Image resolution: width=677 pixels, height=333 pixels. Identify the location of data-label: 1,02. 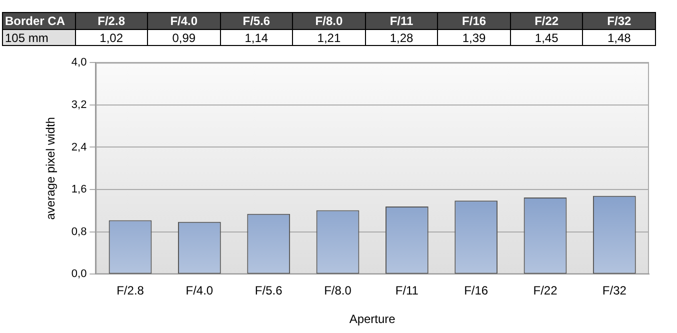
(111, 38).